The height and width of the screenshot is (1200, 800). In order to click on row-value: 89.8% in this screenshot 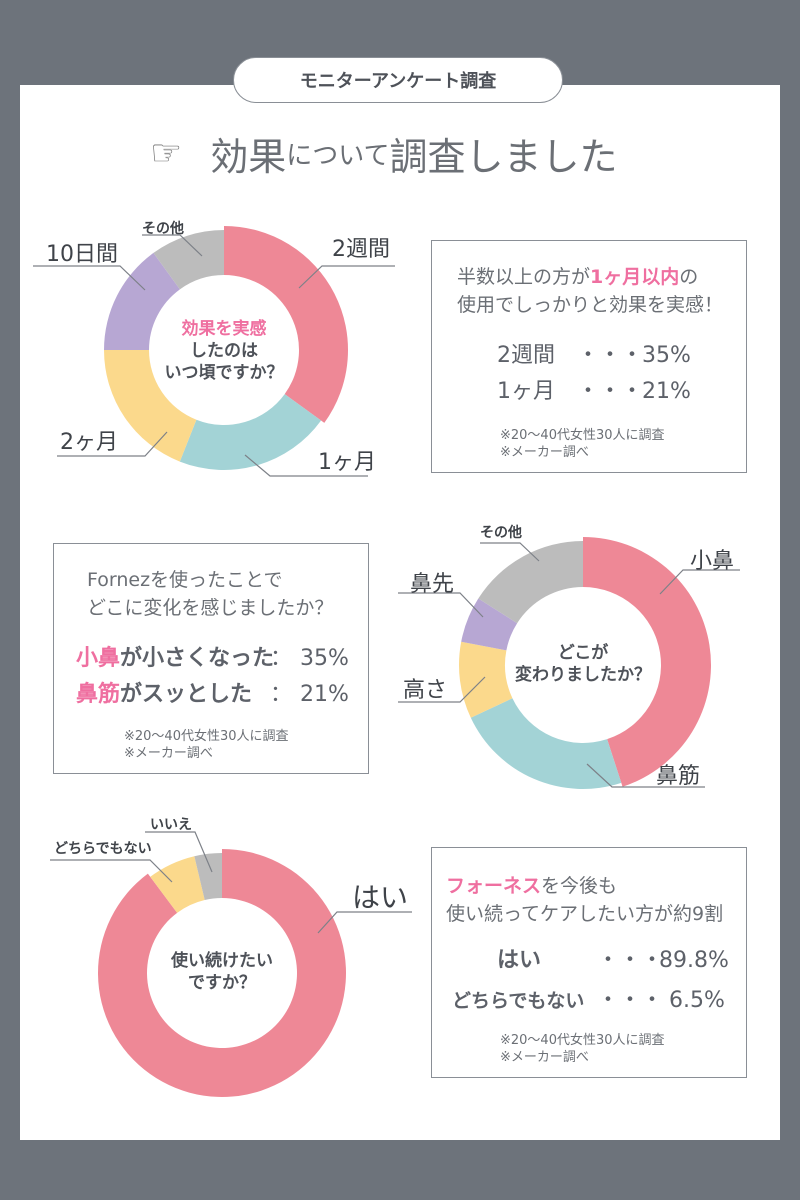, I will do `click(694, 960)`.